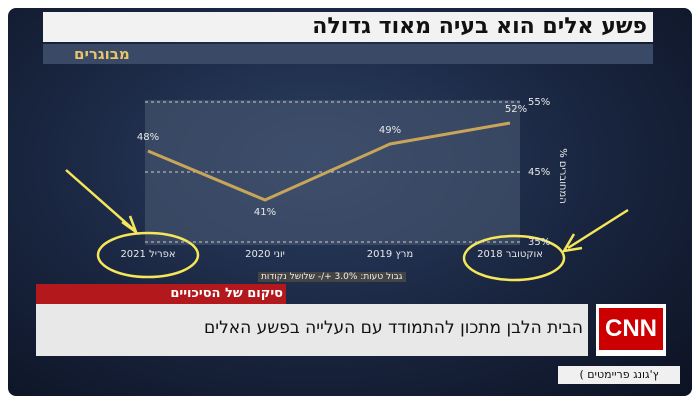 The height and width of the screenshot is (404, 700). I want to click on x-tick-label: 2018 רבוטקוא, so click(510, 254).